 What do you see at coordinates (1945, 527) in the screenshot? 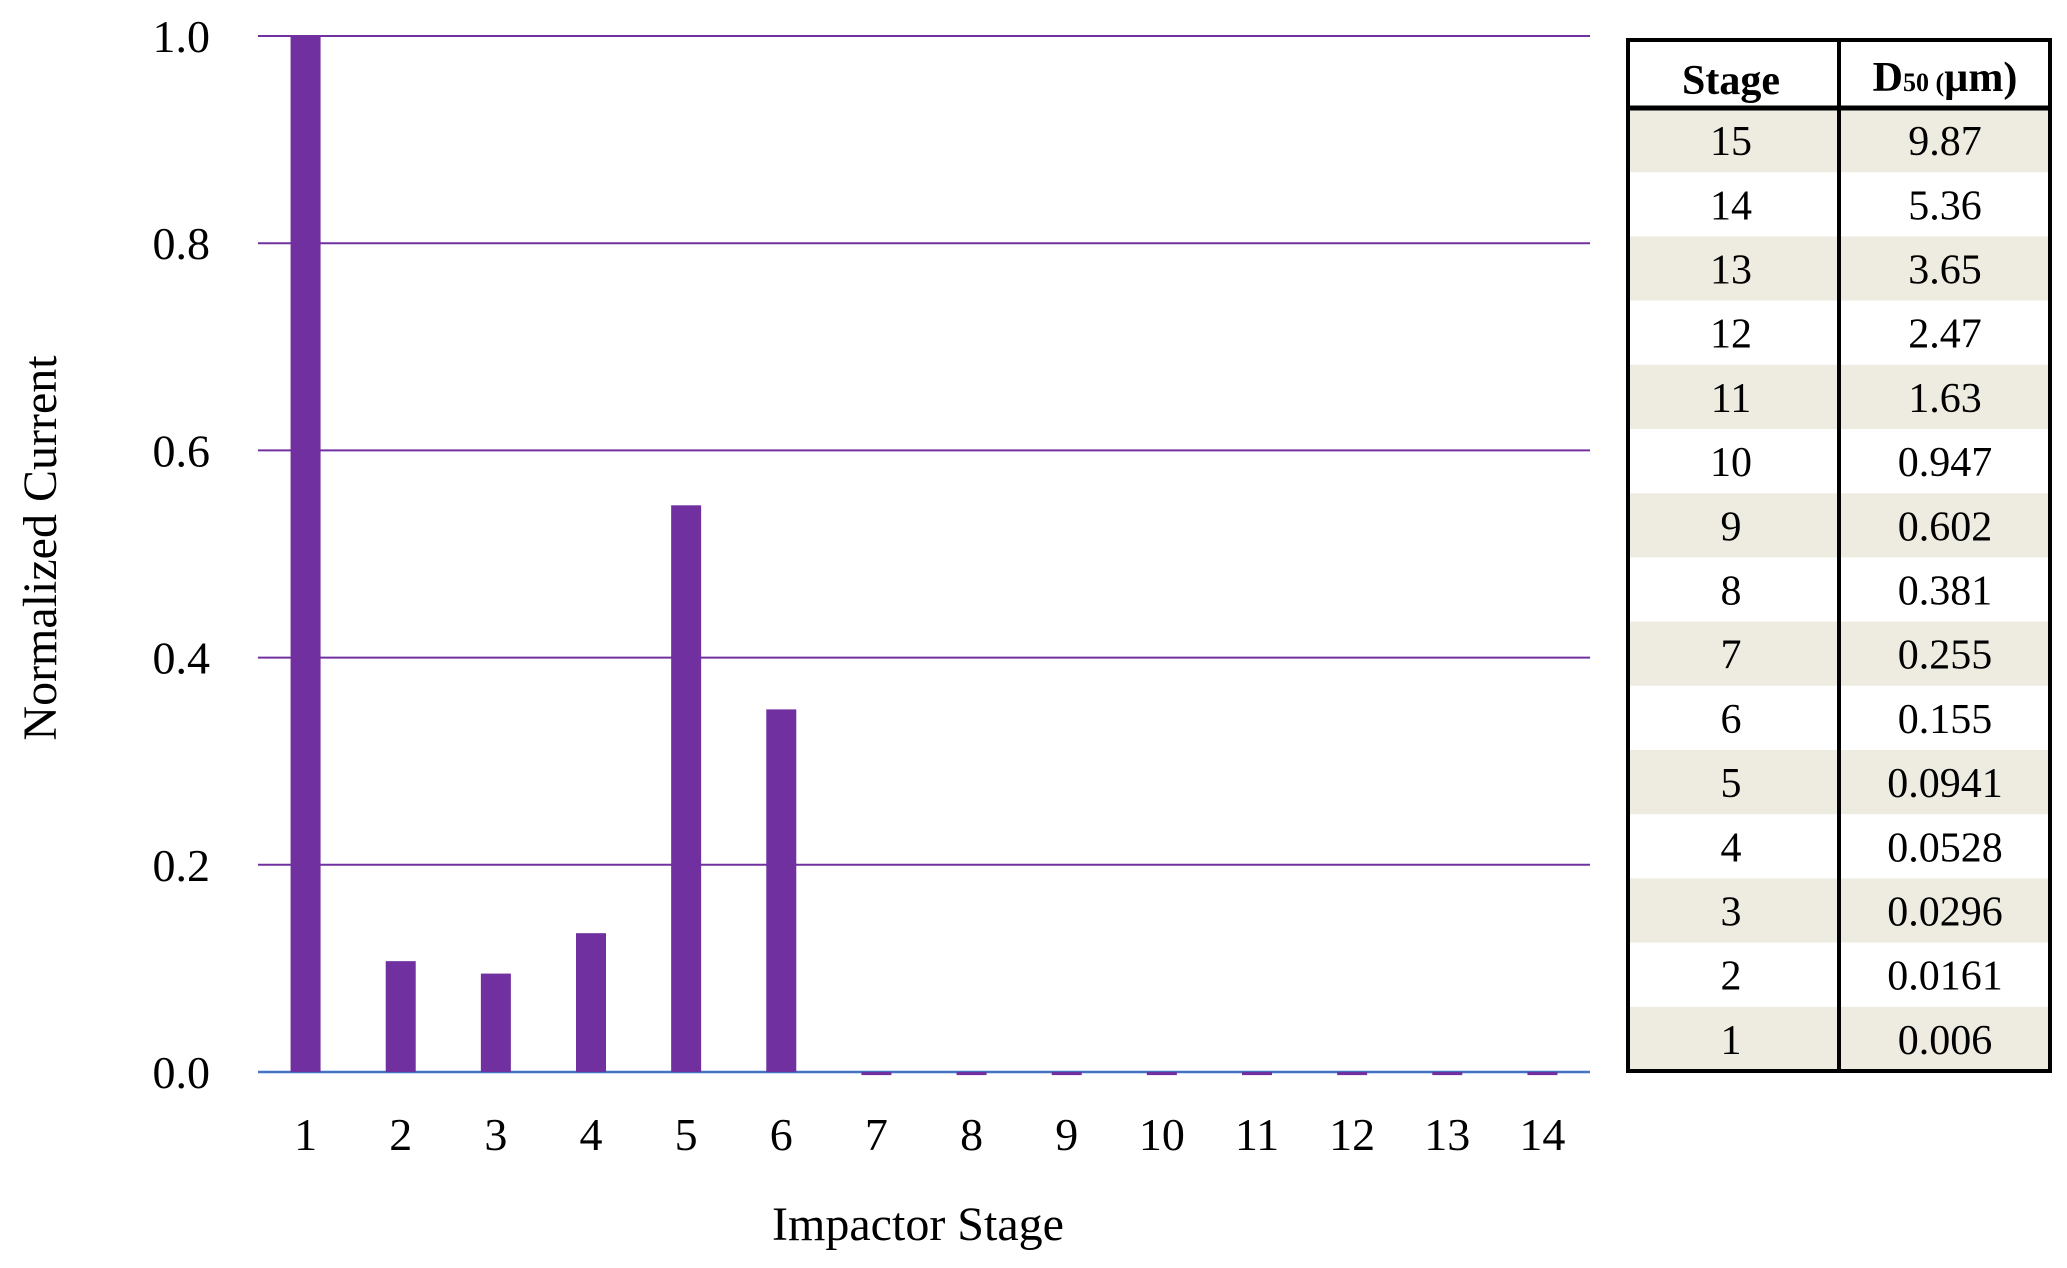
I see `table-cell-d50: 0.602` at bounding box center [1945, 527].